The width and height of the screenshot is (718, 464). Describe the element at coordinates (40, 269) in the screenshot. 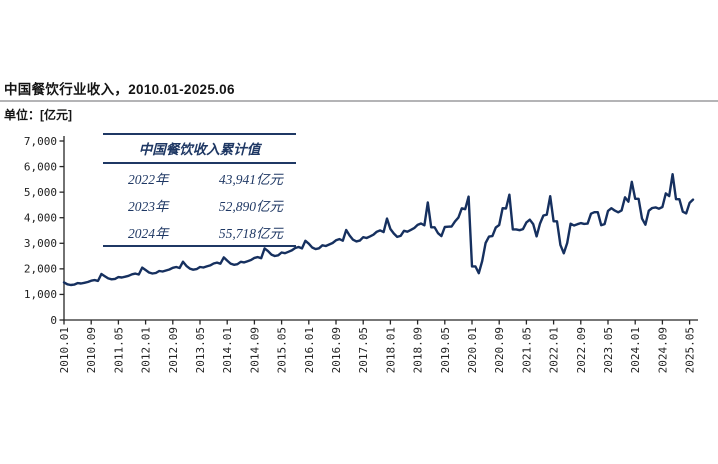

I see `y-tick-label: 2,000` at that location.